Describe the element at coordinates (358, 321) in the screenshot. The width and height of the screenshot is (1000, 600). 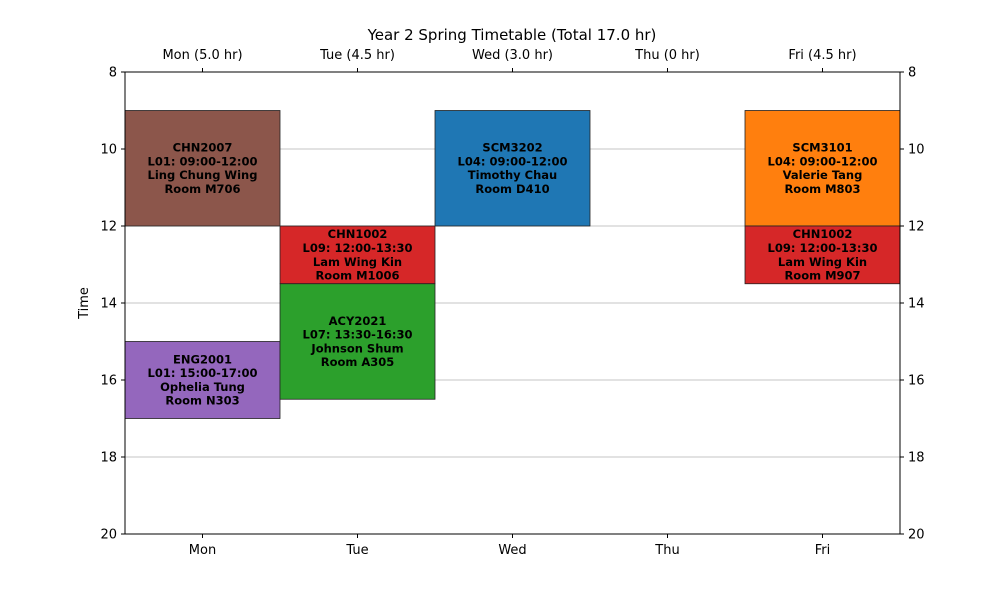
I see `course-block-line: ACY2021` at that location.